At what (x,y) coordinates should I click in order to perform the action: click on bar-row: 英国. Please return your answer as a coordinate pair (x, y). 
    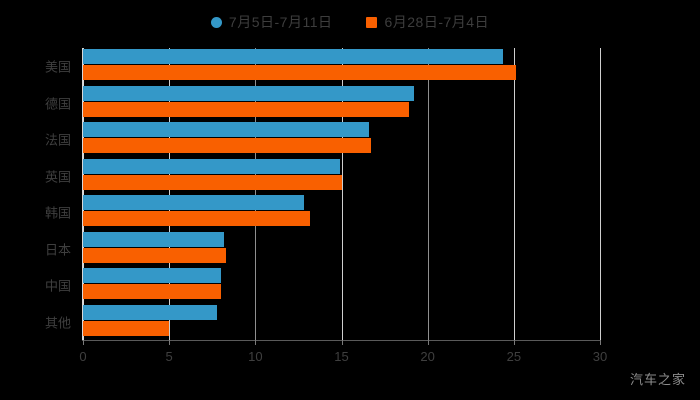
    Looking at the image, I should click on (322, 176).